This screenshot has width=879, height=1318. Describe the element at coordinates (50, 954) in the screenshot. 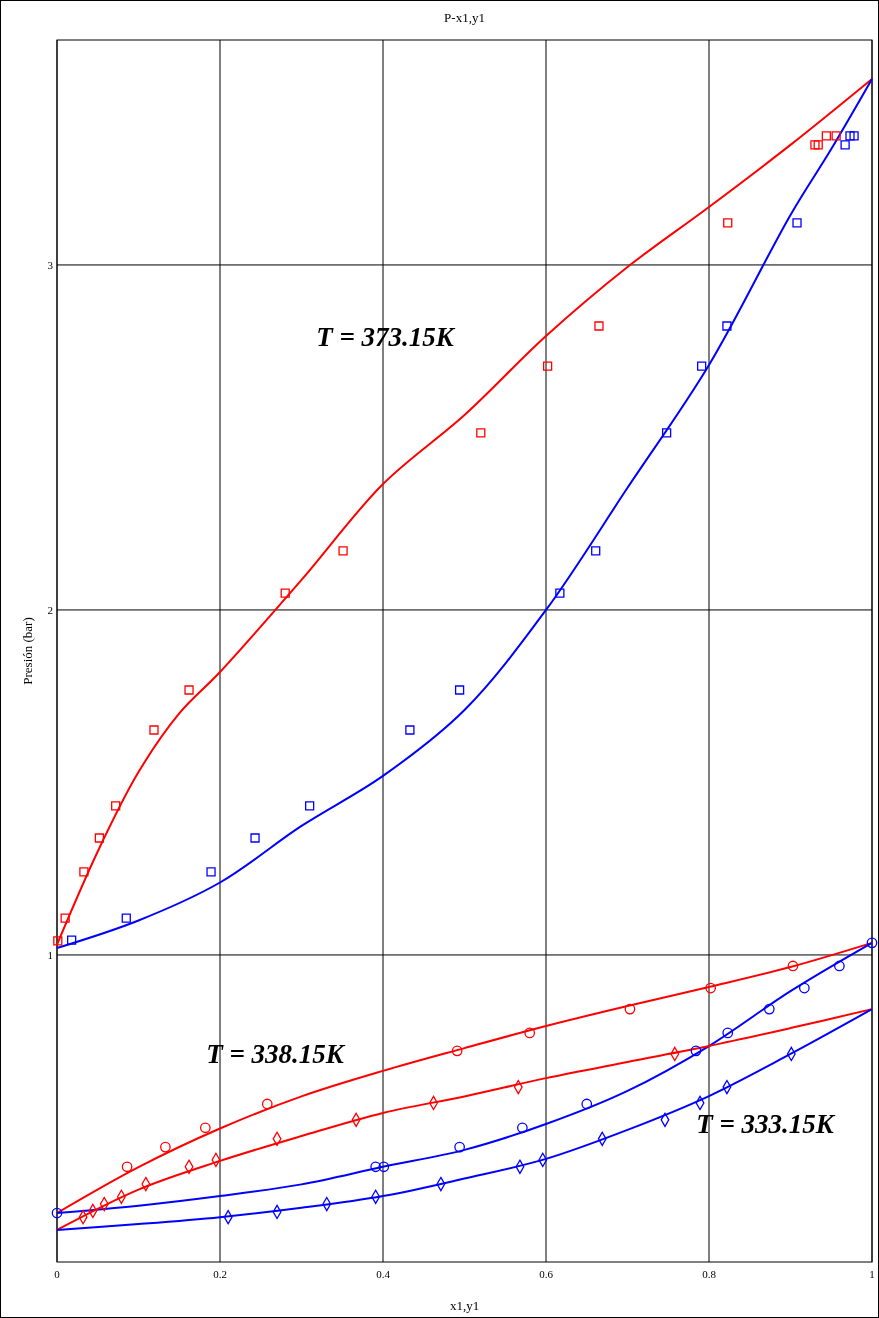

I see `y-tick-label: 1` at that location.